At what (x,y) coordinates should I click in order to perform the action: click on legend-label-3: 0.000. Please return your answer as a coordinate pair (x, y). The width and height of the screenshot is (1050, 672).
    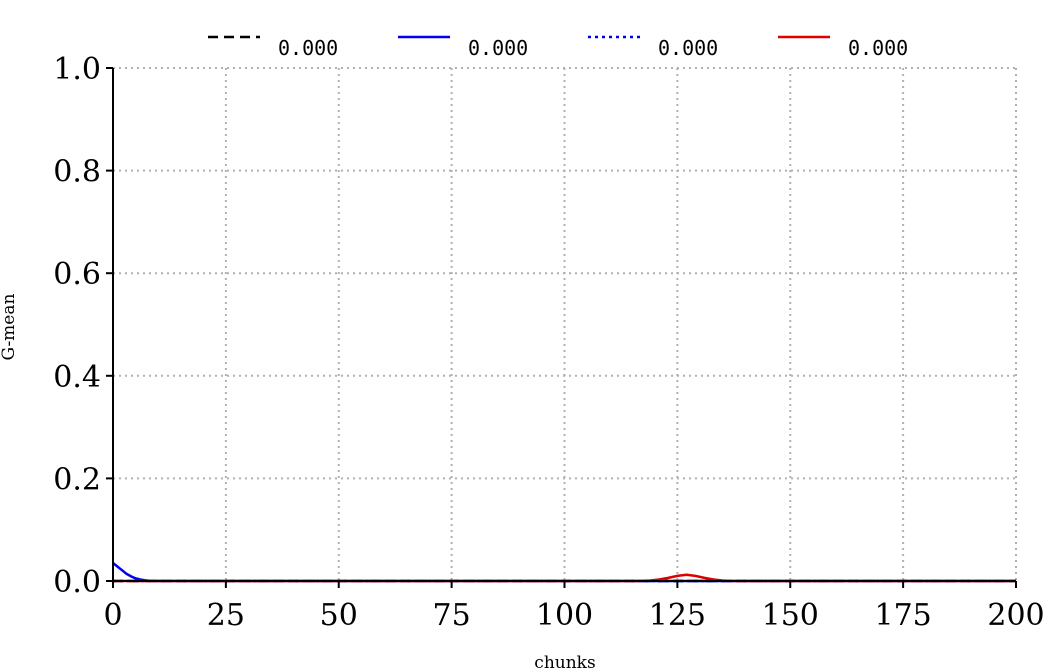
    Looking at the image, I should click on (688, 48).